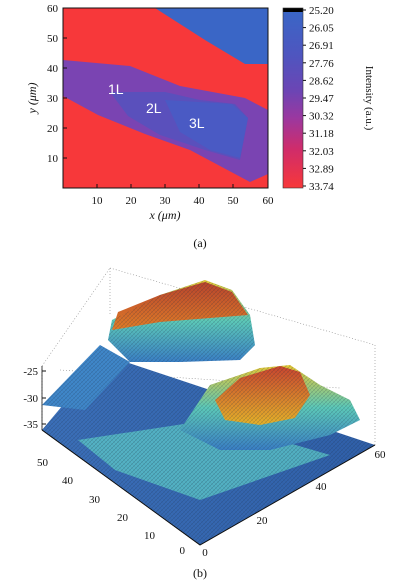 The image size is (415, 586). I want to click on x-tick-label: 20, so click(132, 201).